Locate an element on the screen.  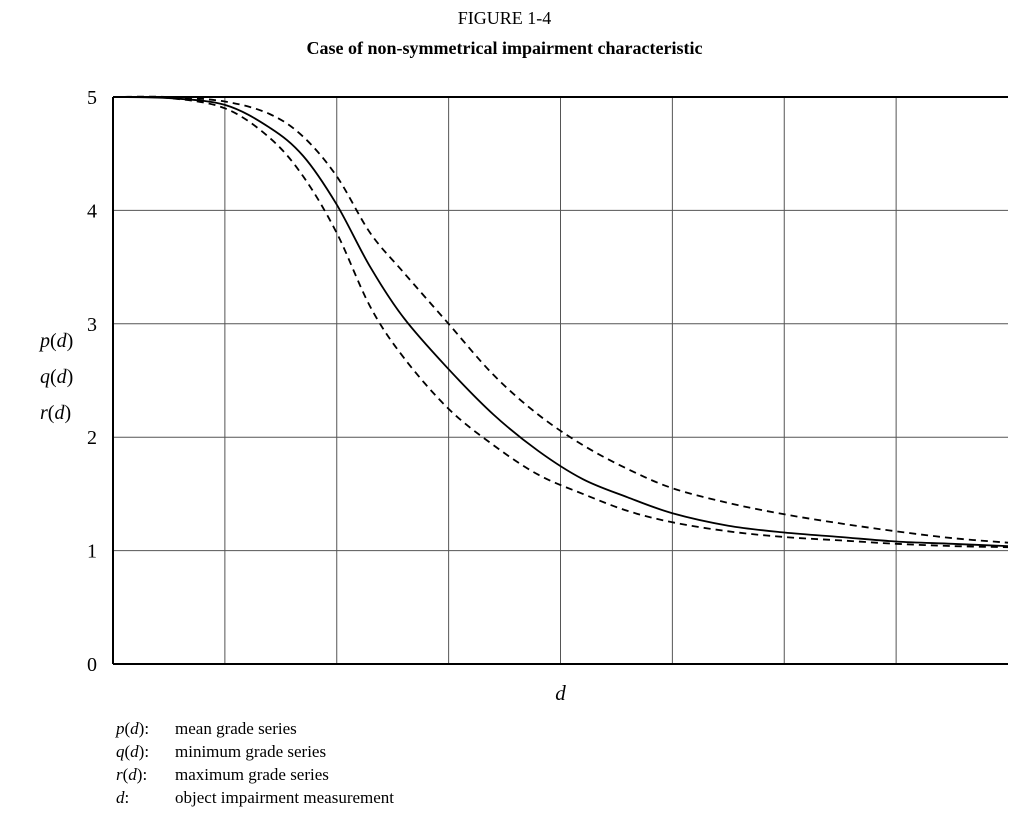
y-axis-label-q: q(d) is located at coordinates (57, 377).